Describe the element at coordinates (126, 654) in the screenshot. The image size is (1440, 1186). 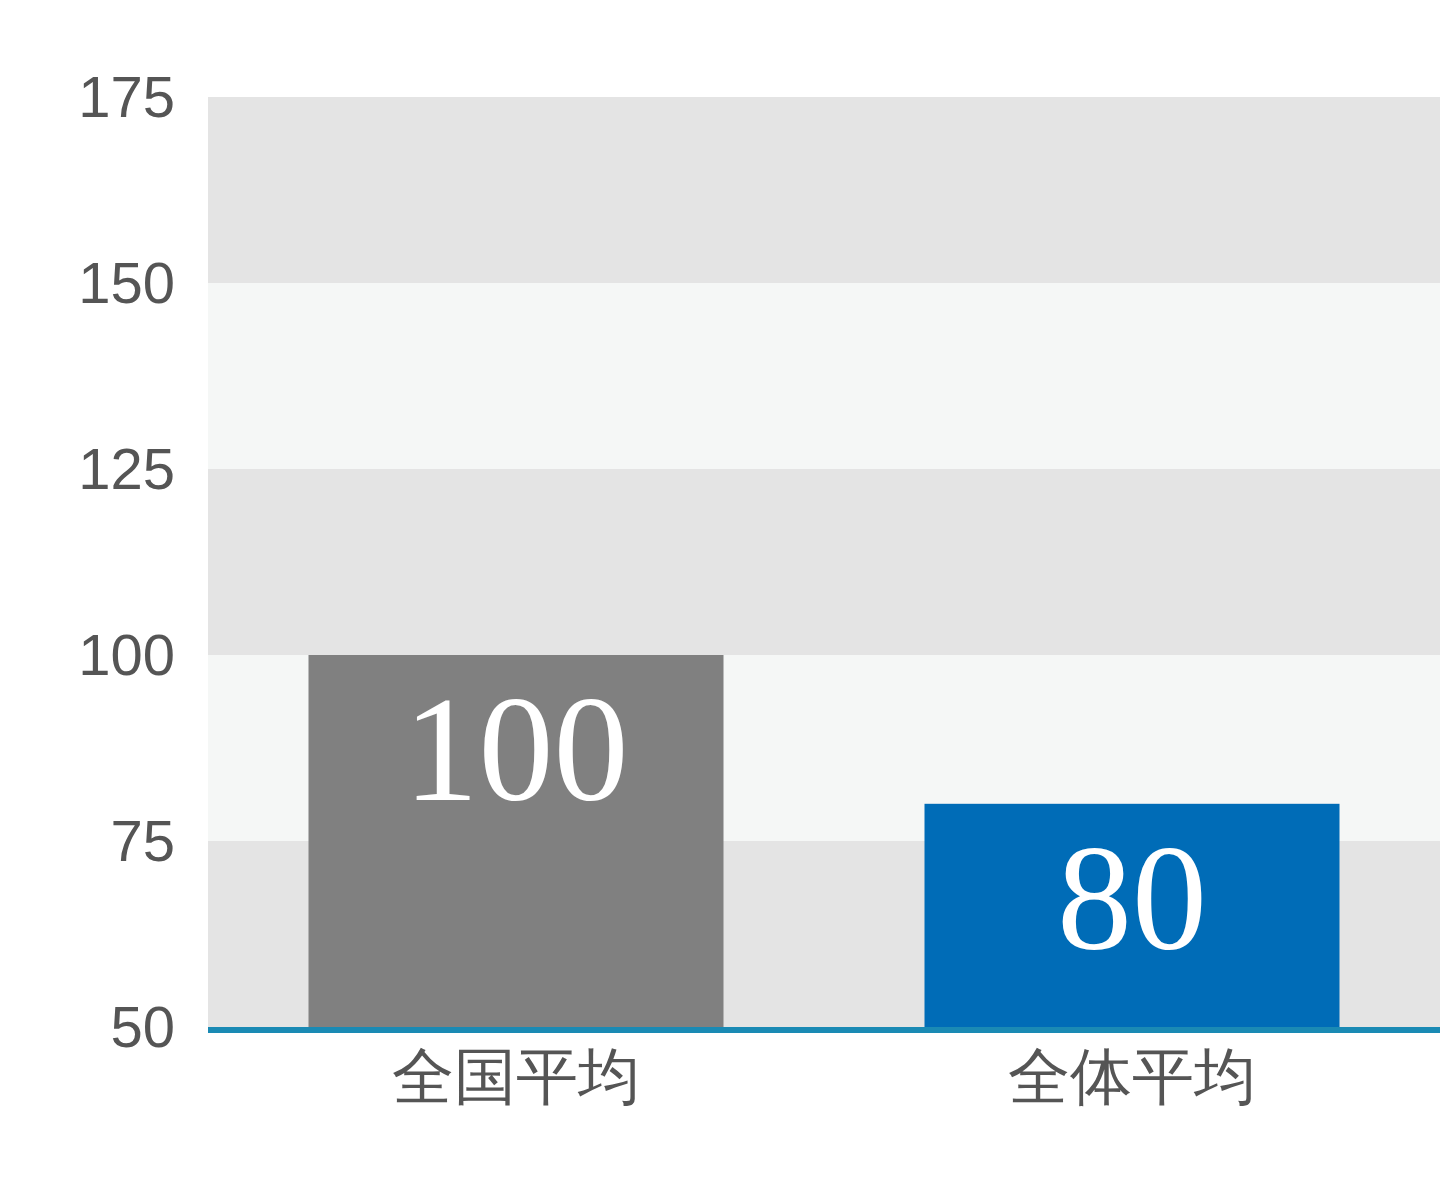
I see `y-tick-label: 100` at that location.